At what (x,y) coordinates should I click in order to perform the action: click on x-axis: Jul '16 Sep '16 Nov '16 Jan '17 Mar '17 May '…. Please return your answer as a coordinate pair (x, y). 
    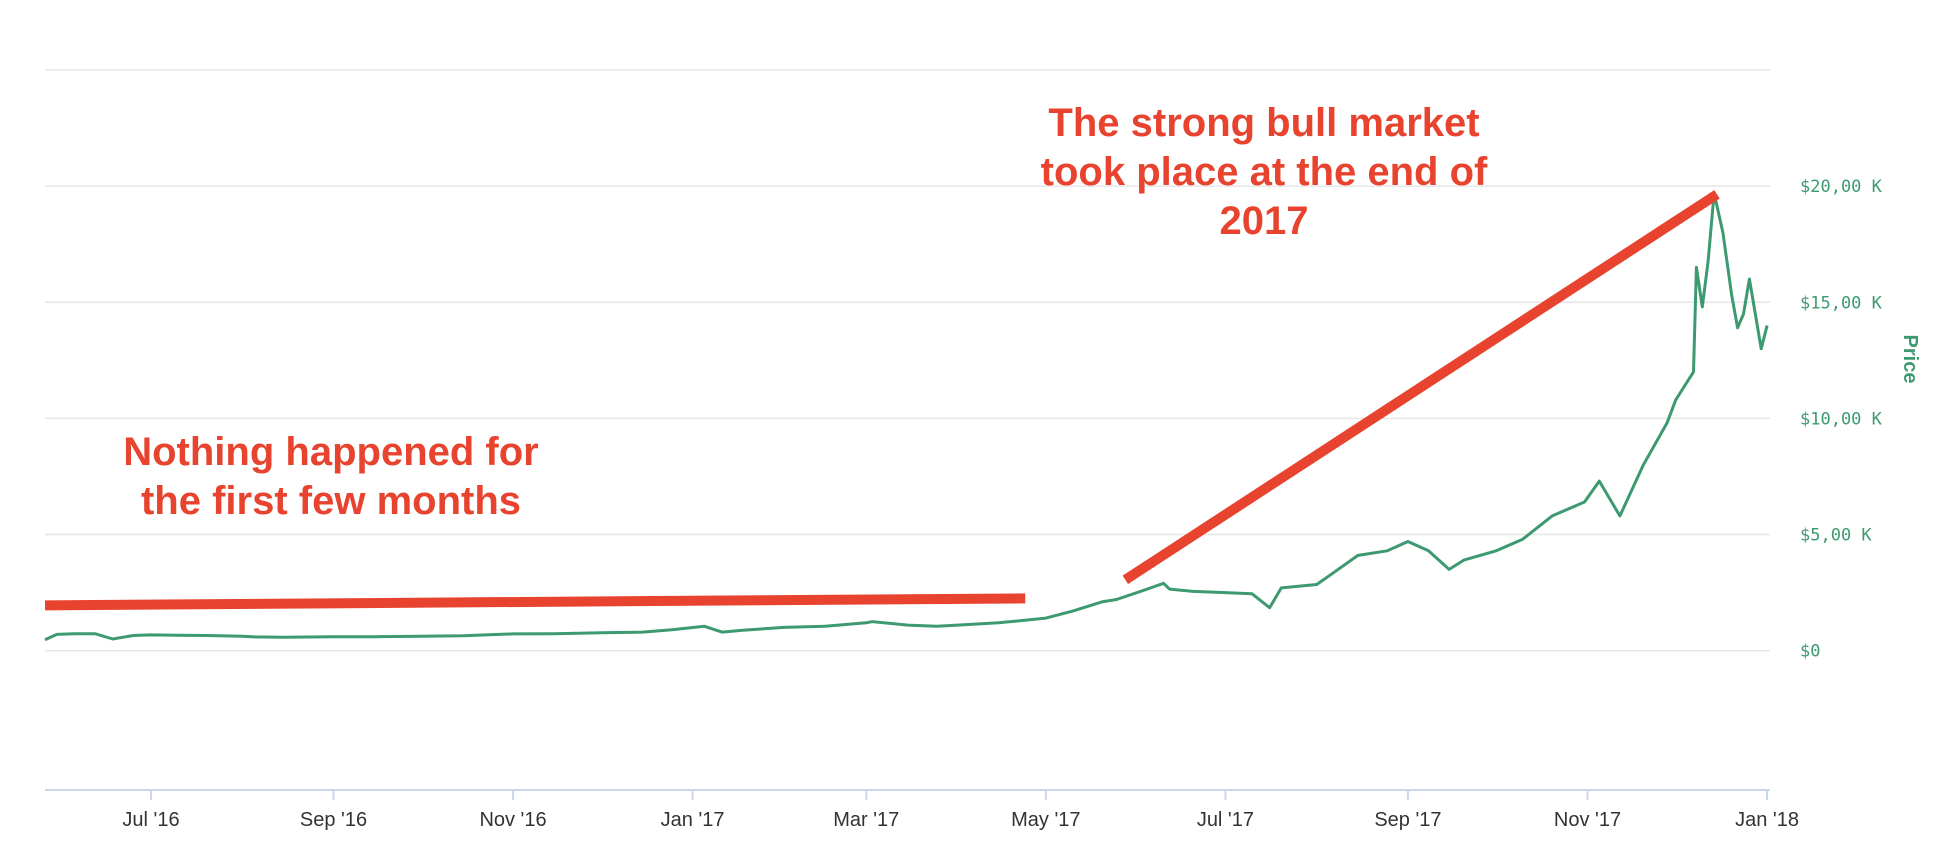
    Looking at the image, I should click on (922, 810).